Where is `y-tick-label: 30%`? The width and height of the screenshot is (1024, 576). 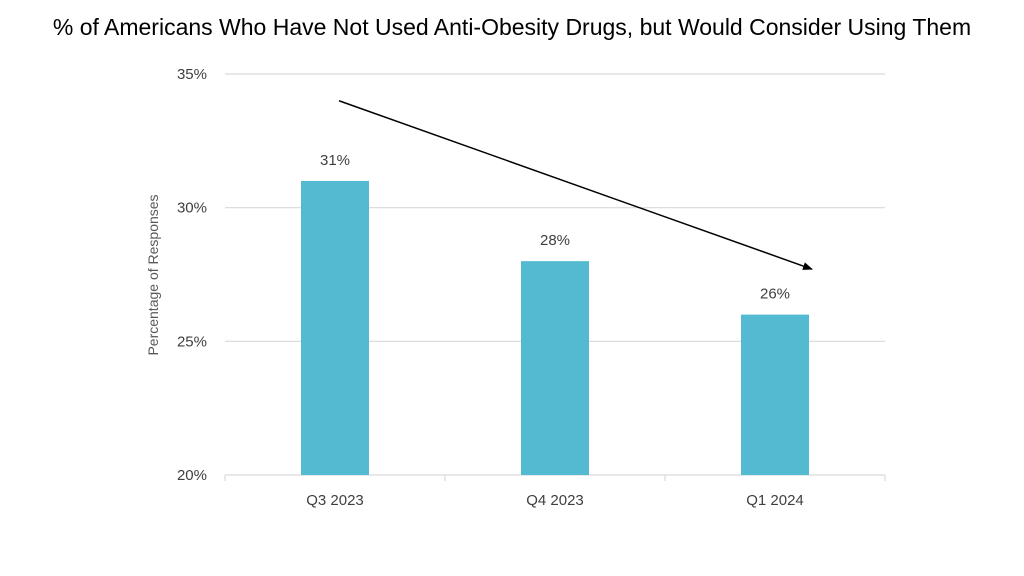 y-tick-label: 30% is located at coordinates (192, 208).